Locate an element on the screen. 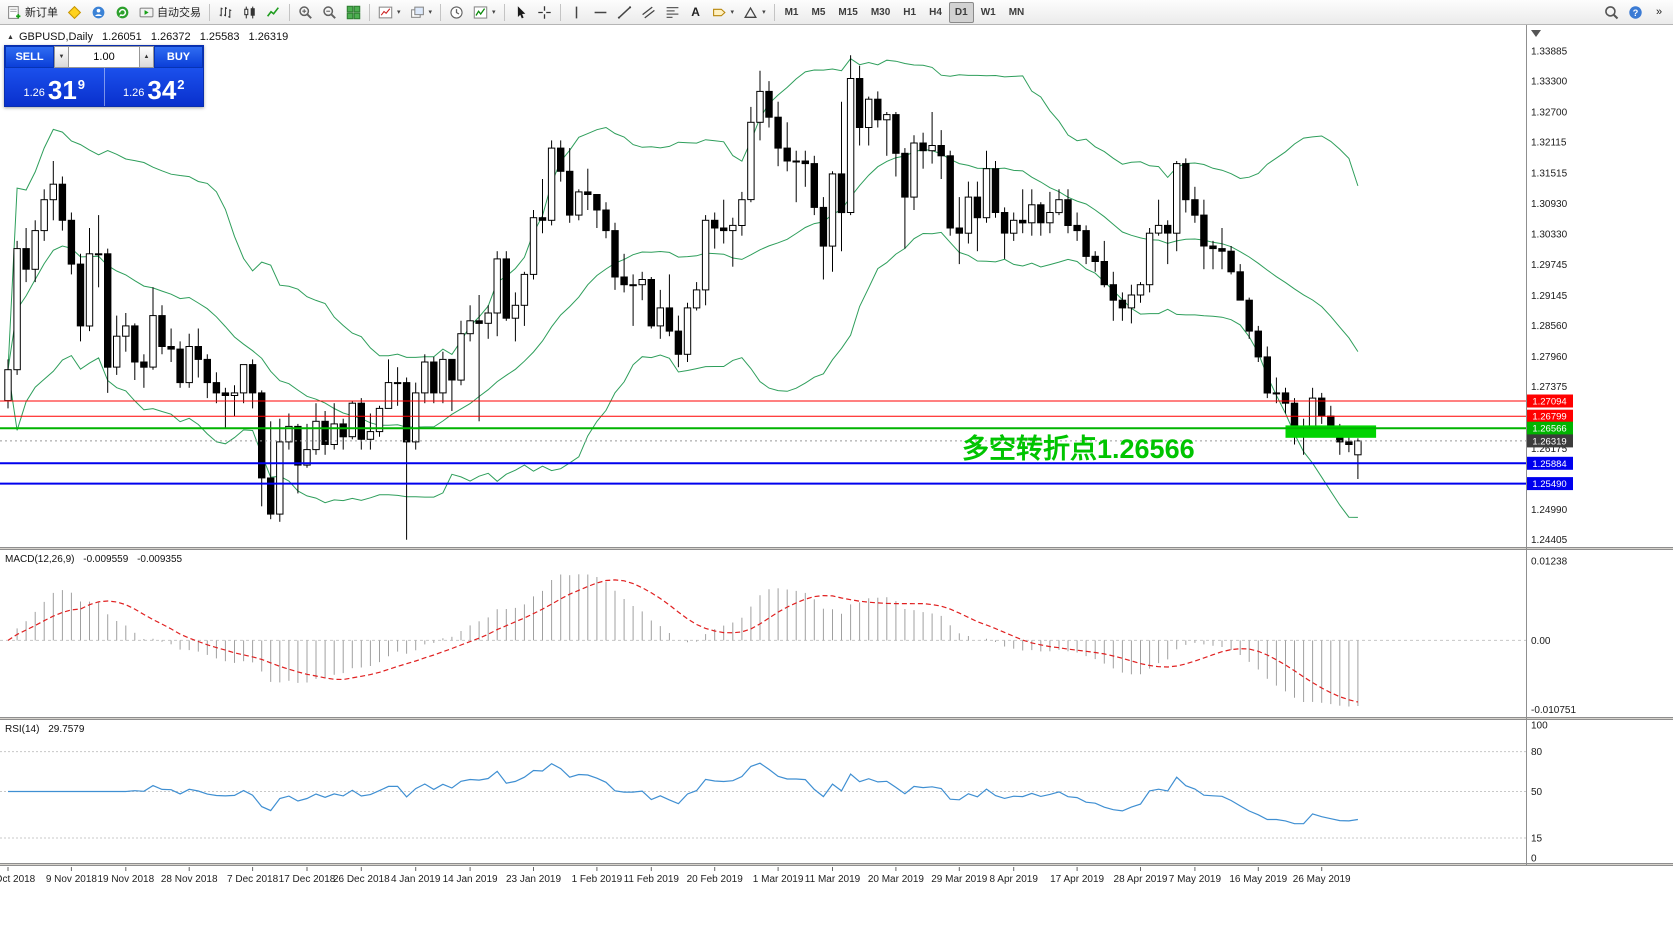 The height and width of the screenshot is (945, 1673). refresh-button is located at coordinates (122, 12).